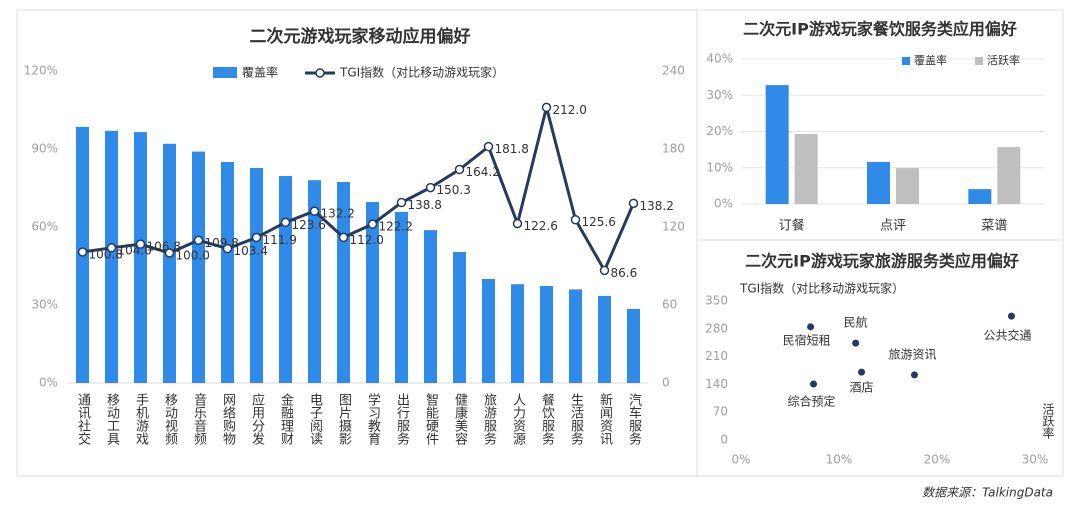 This screenshot has width=1080, height=509. What do you see at coordinates (605, 419) in the screenshot?
I see `x-tick-label: 新闻资讯` at bounding box center [605, 419].